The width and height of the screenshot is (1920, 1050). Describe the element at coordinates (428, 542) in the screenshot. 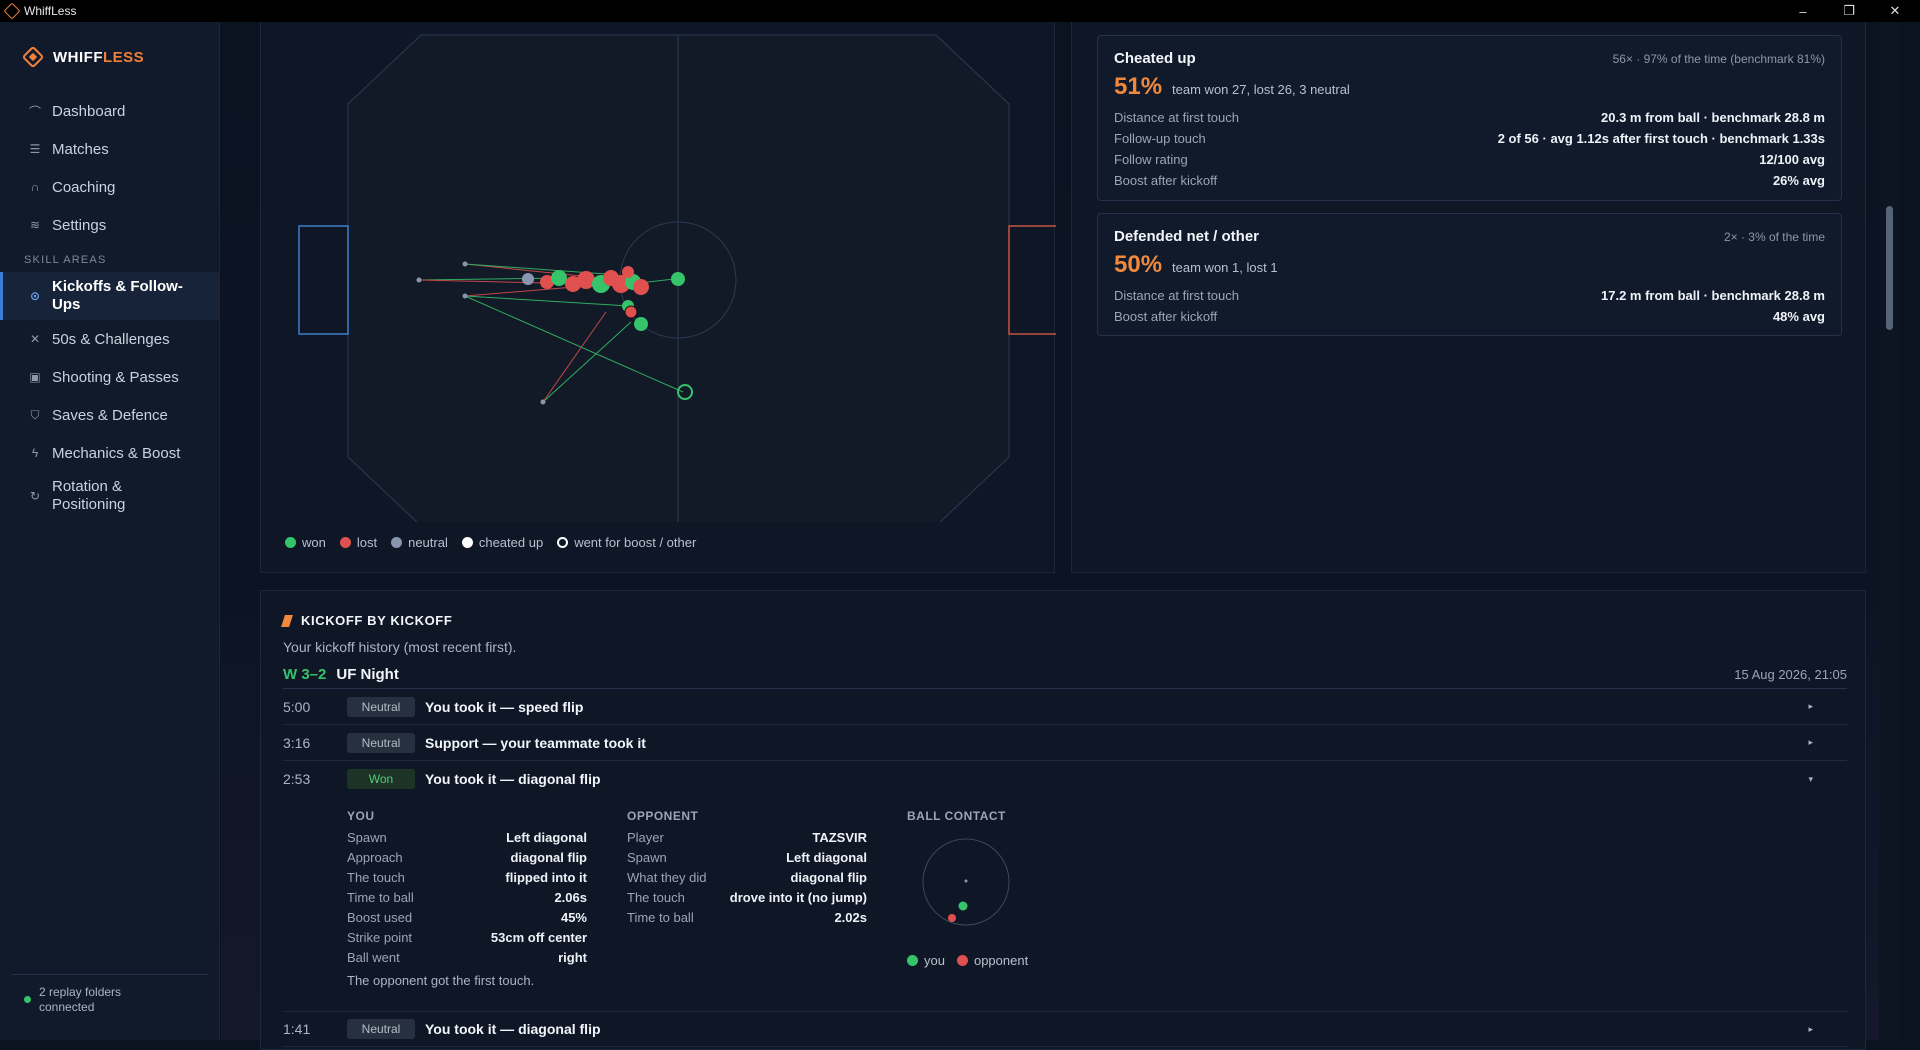

I see `legend-label: neutral` at that location.